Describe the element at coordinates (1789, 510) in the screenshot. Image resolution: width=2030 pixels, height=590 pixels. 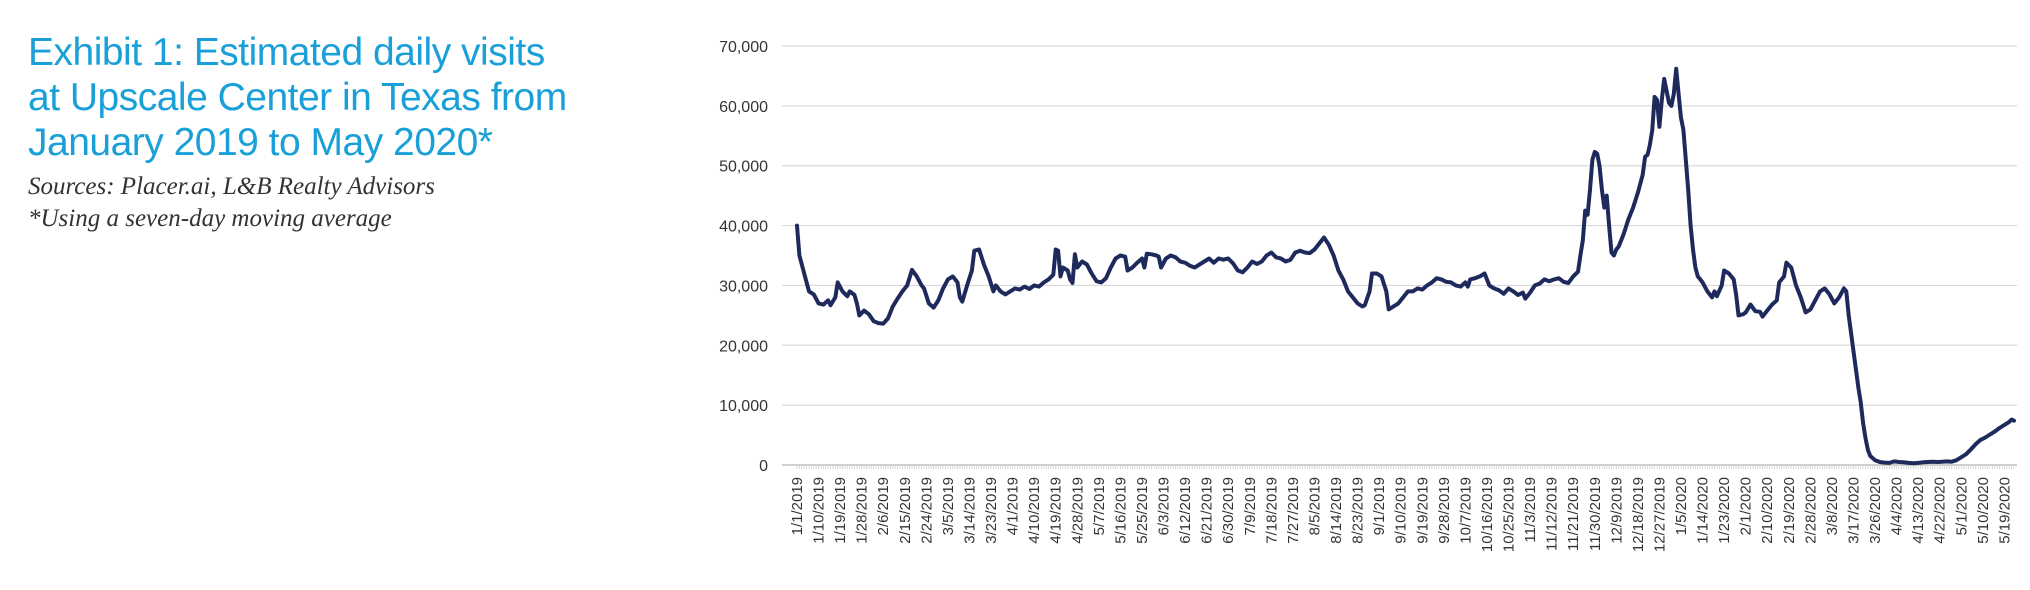
I see `x-tick-label: 2/19/2020` at that location.